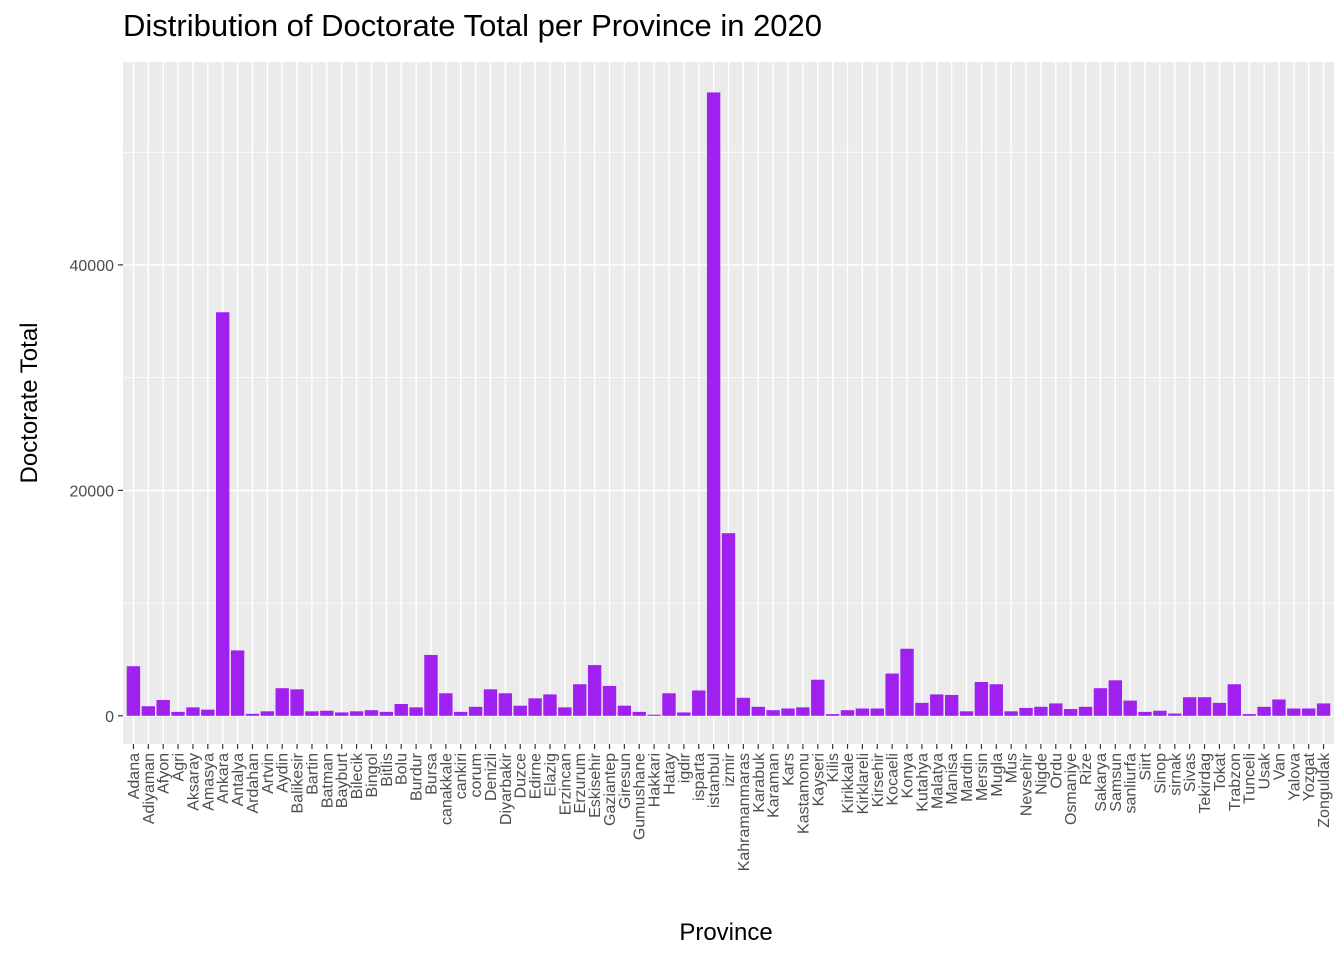 This screenshot has height=960, width=1344. I want to click on bar-balikesir, so click(297, 702).